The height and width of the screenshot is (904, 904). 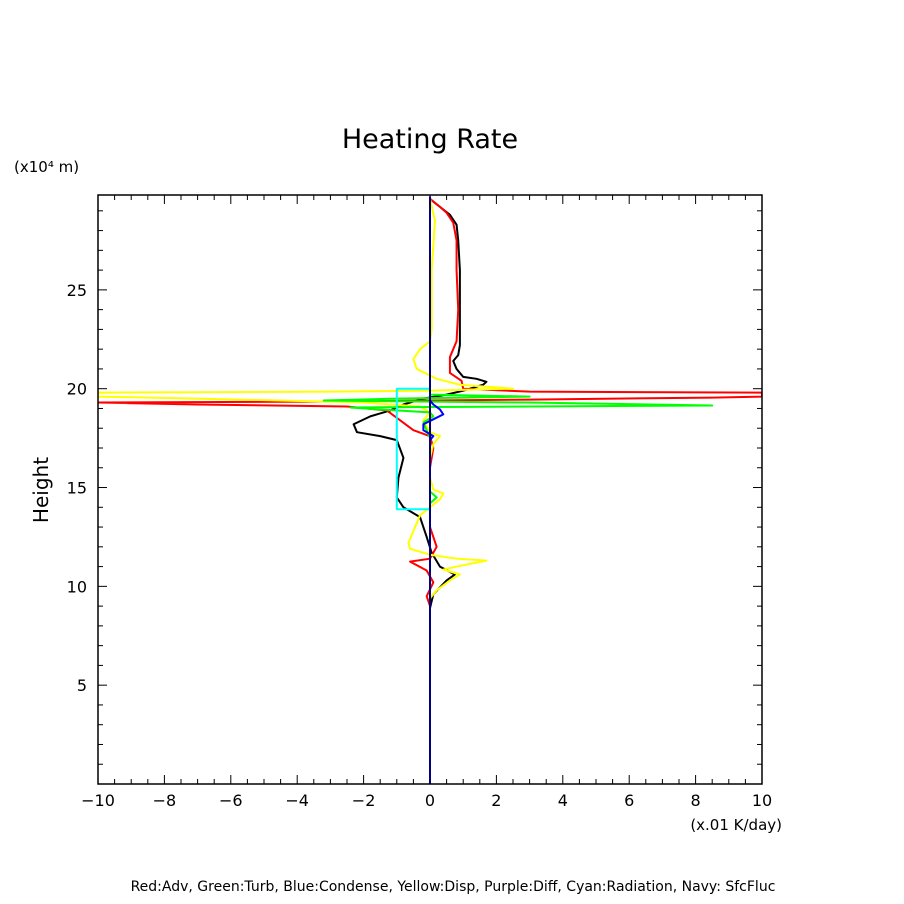 I want to click on x-tick-label: 4, so click(x=563, y=800).